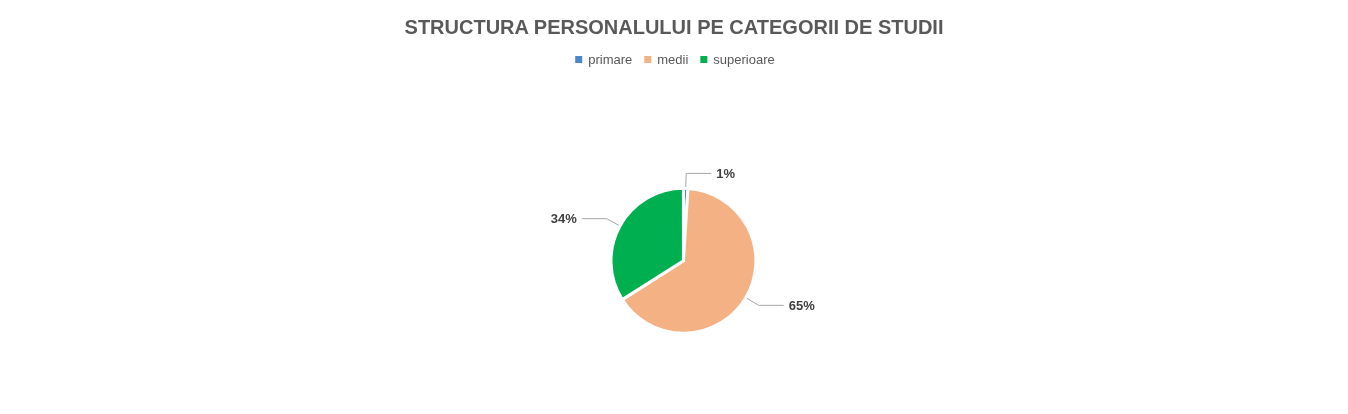 The width and height of the screenshot is (1348, 414). I want to click on data-label: 1%, so click(726, 173).